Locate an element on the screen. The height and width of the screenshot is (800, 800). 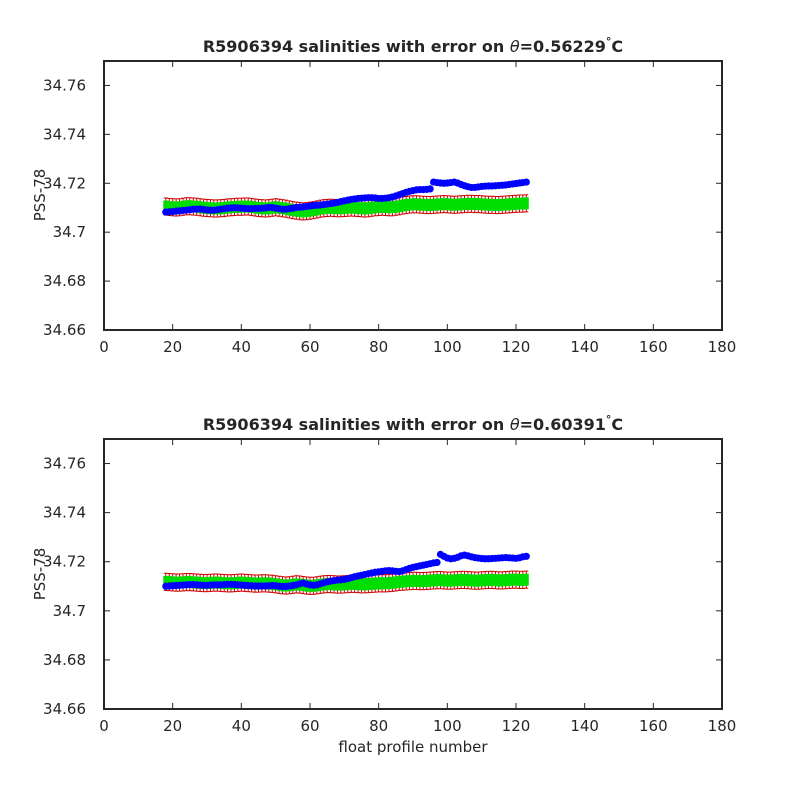
title-value: =0.56229 is located at coordinates (563, 46).